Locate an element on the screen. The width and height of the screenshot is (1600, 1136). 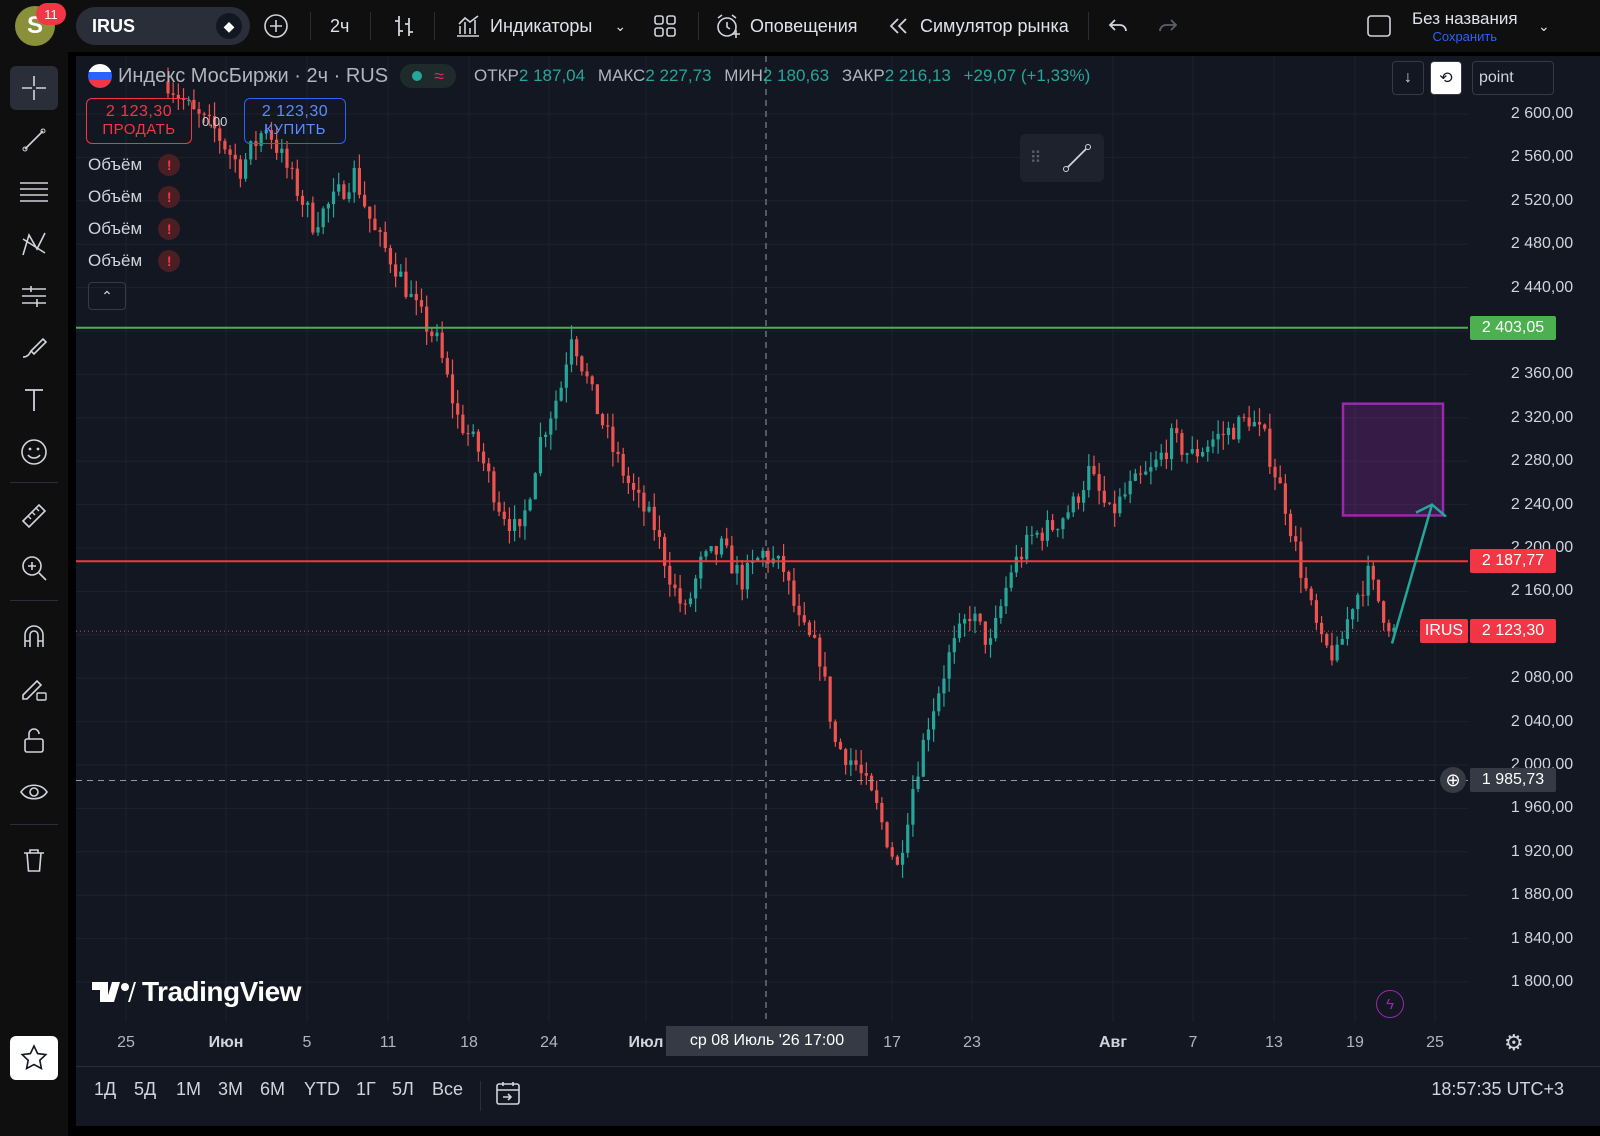
magnet-tool-button is located at coordinates (34, 636).